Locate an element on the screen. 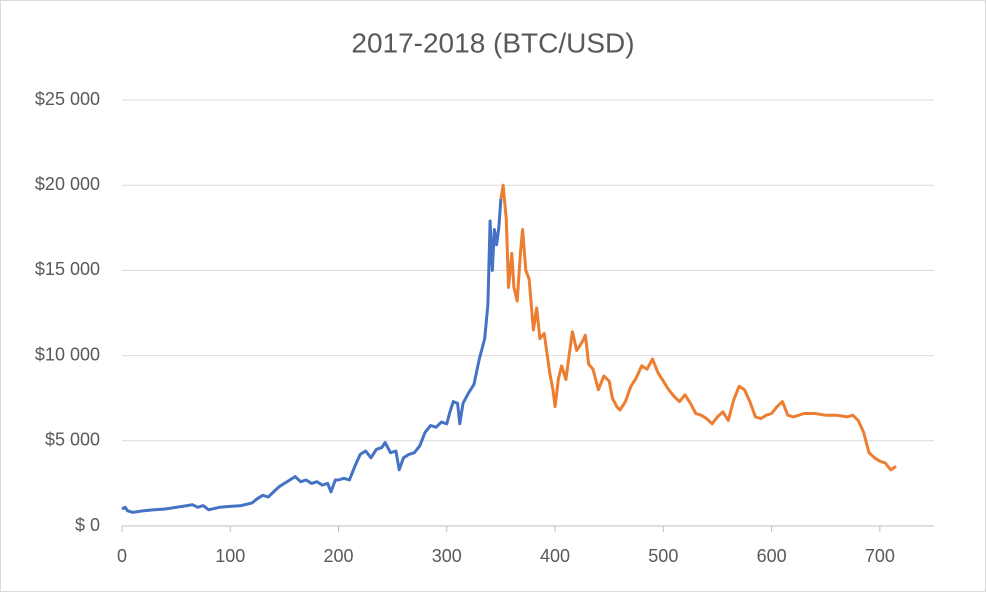 Image resolution: width=986 pixels, height=592 pixels. chart-title: 2017-2018 (BTC/USD) is located at coordinates (492, 42).